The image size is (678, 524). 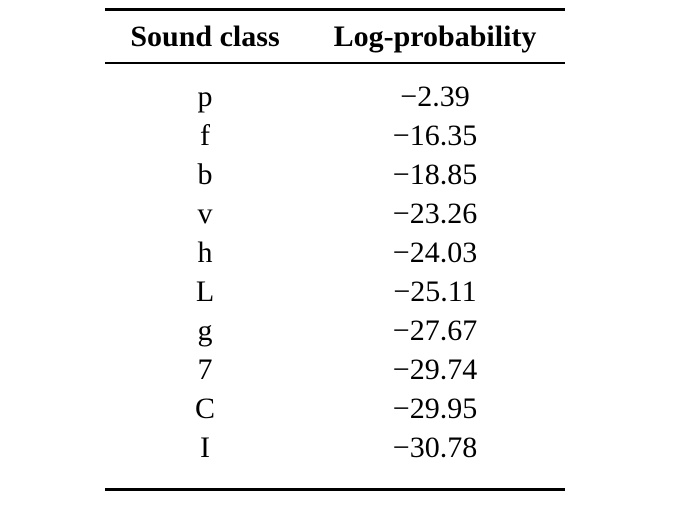 I want to click on sound-class-cell: C, so click(x=204, y=408).